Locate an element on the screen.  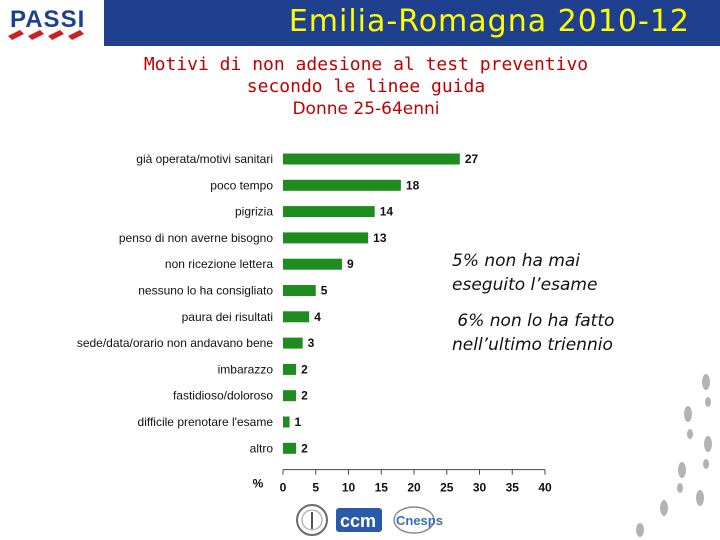
x-tick-label: 5 is located at coordinates (315, 488).